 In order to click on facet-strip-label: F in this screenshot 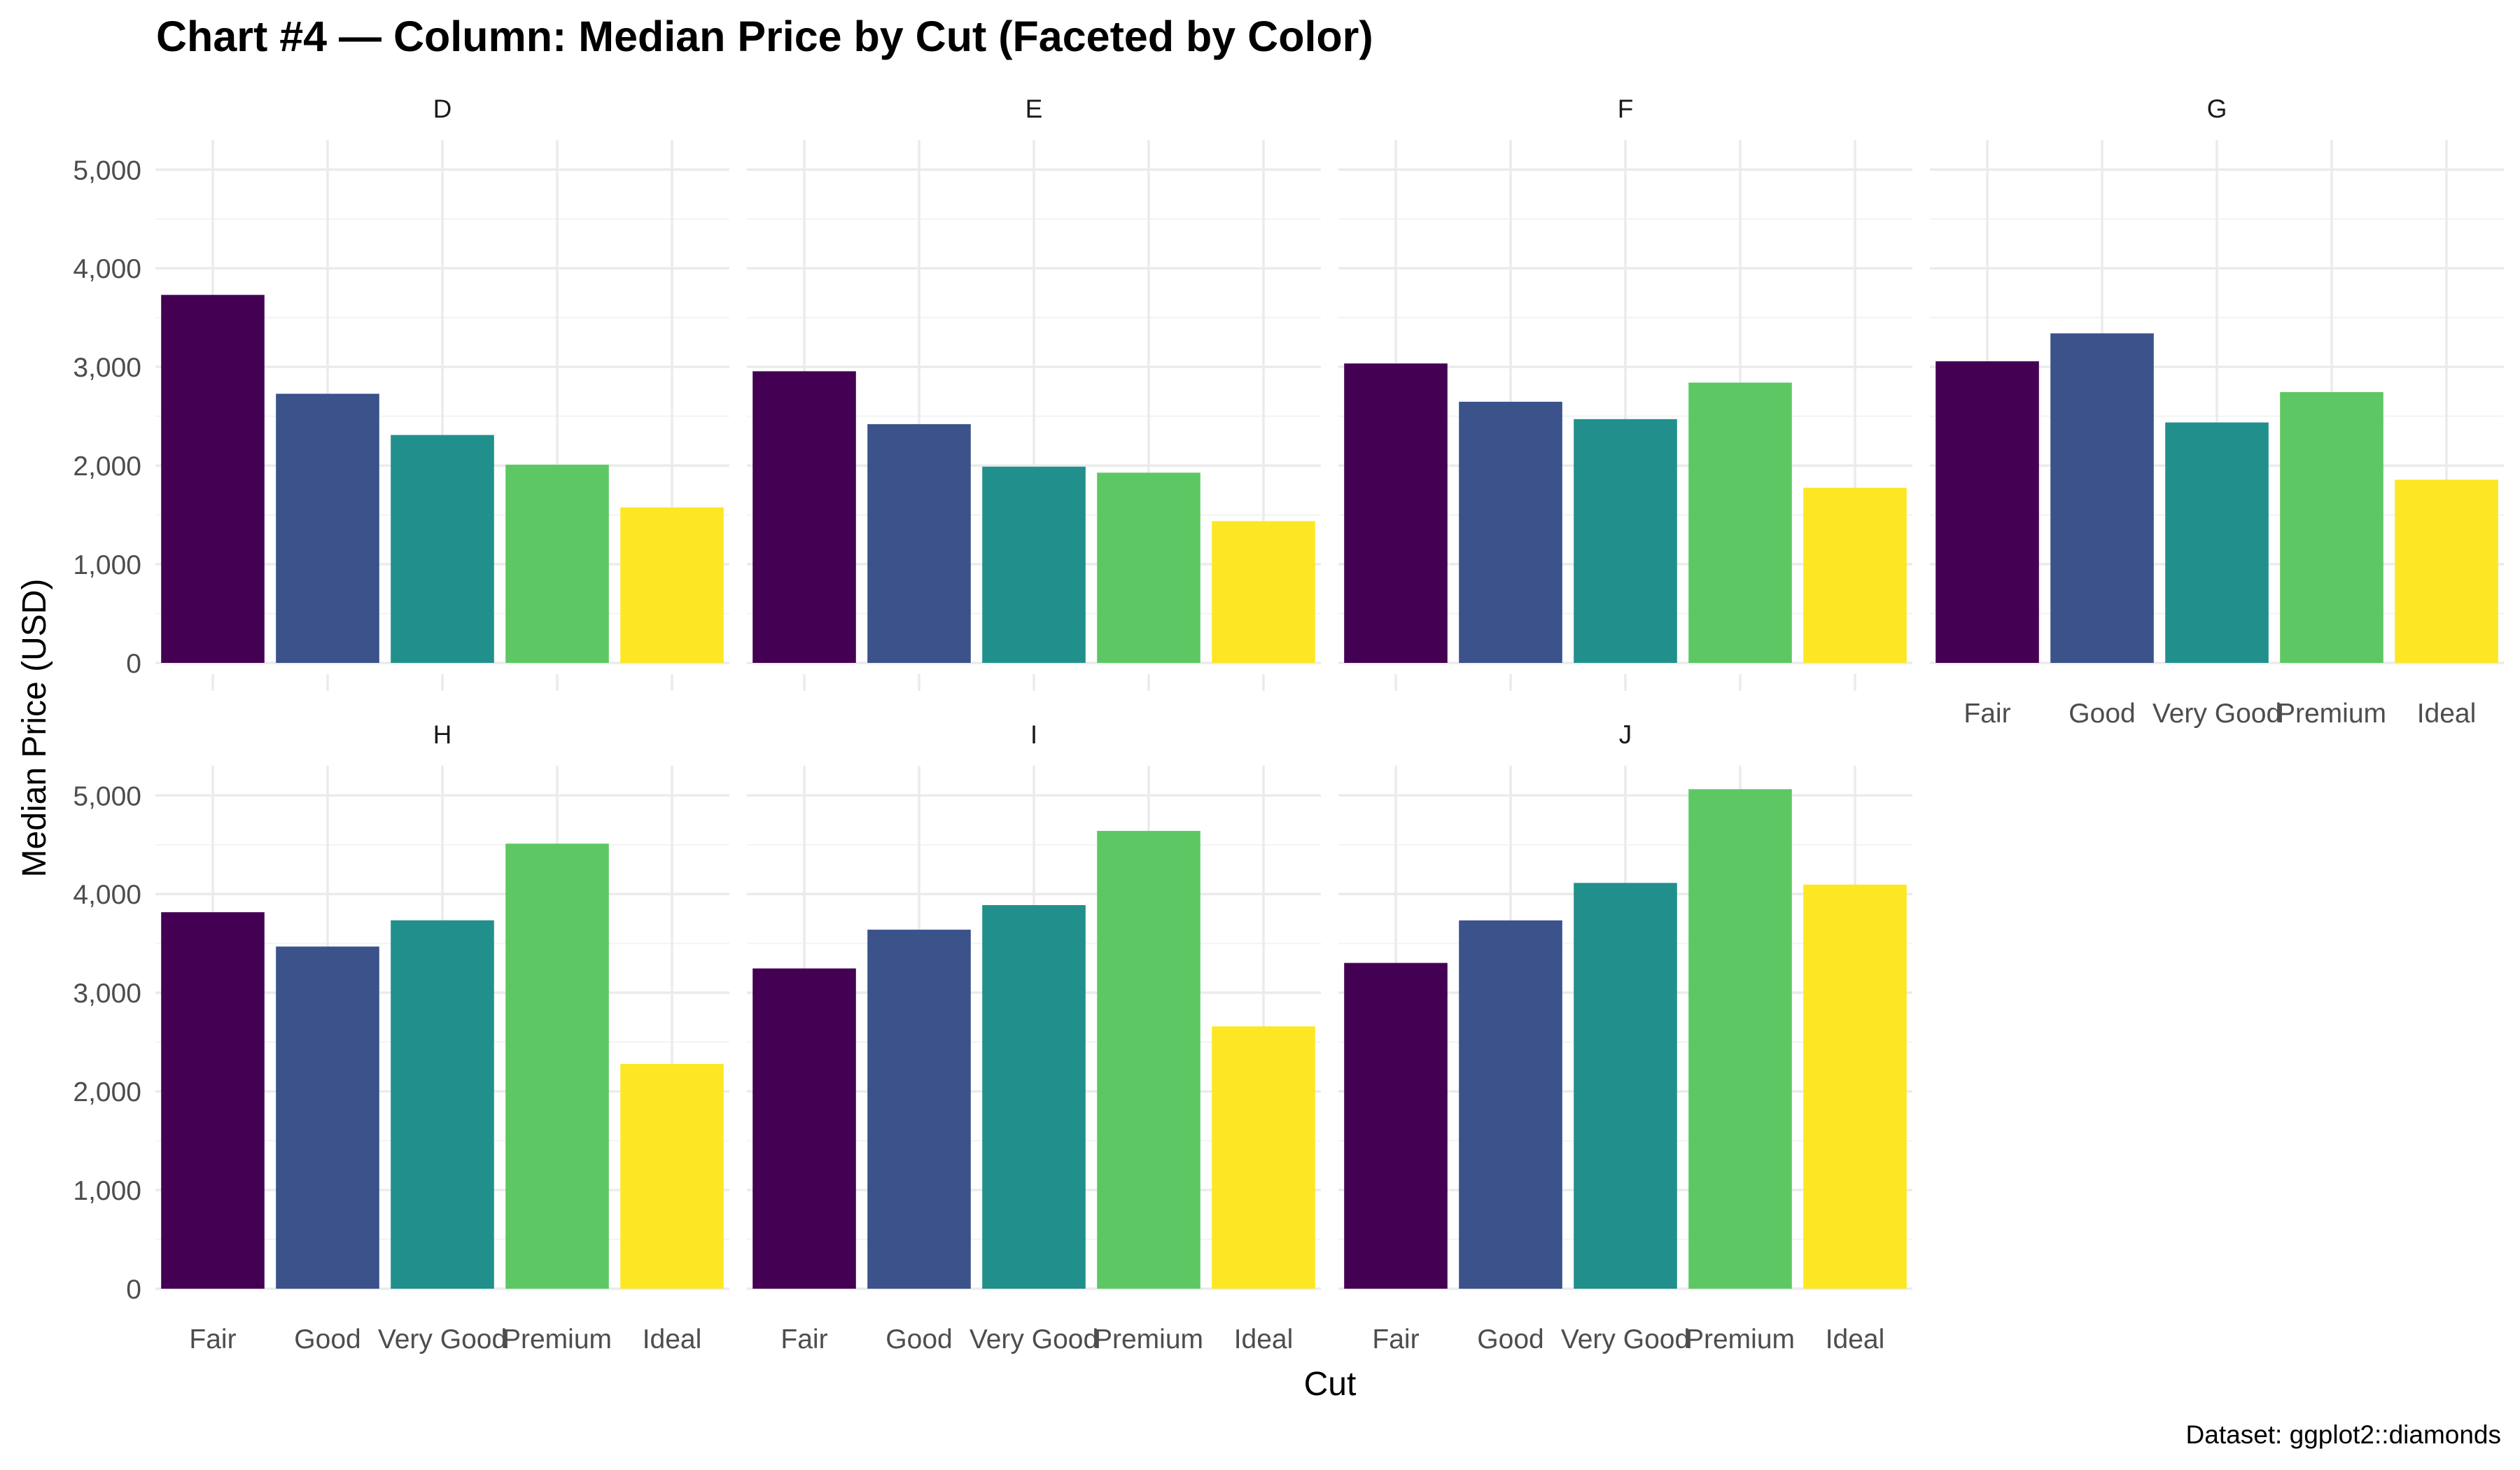, I will do `click(1626, 108)`.